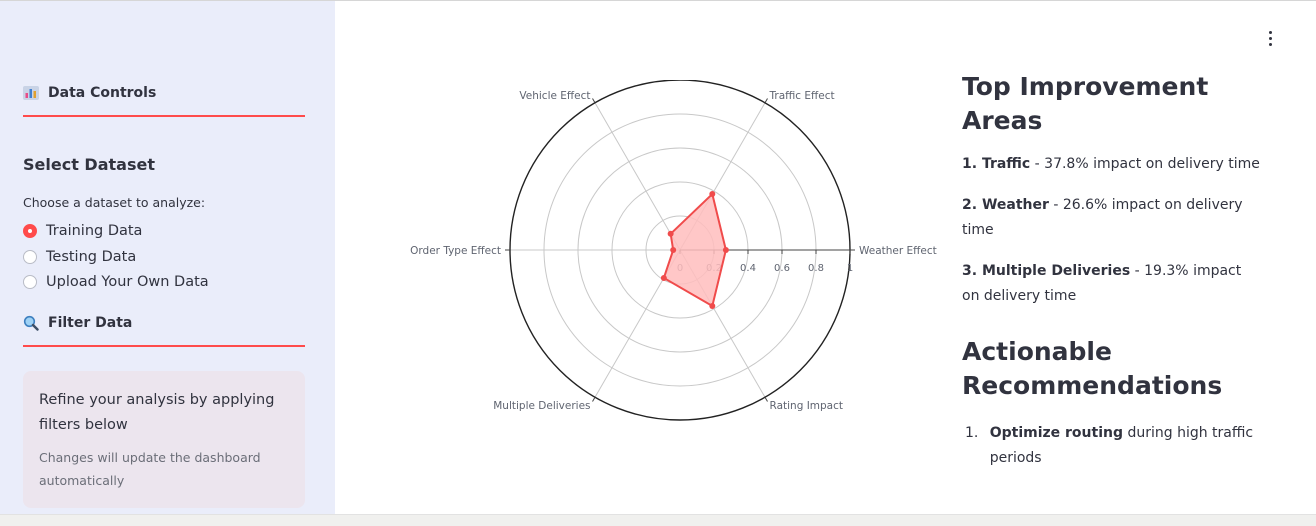 The width and height of the screenshot is (1316, 526). I want to click on radar-spoke, so click(637, 176).